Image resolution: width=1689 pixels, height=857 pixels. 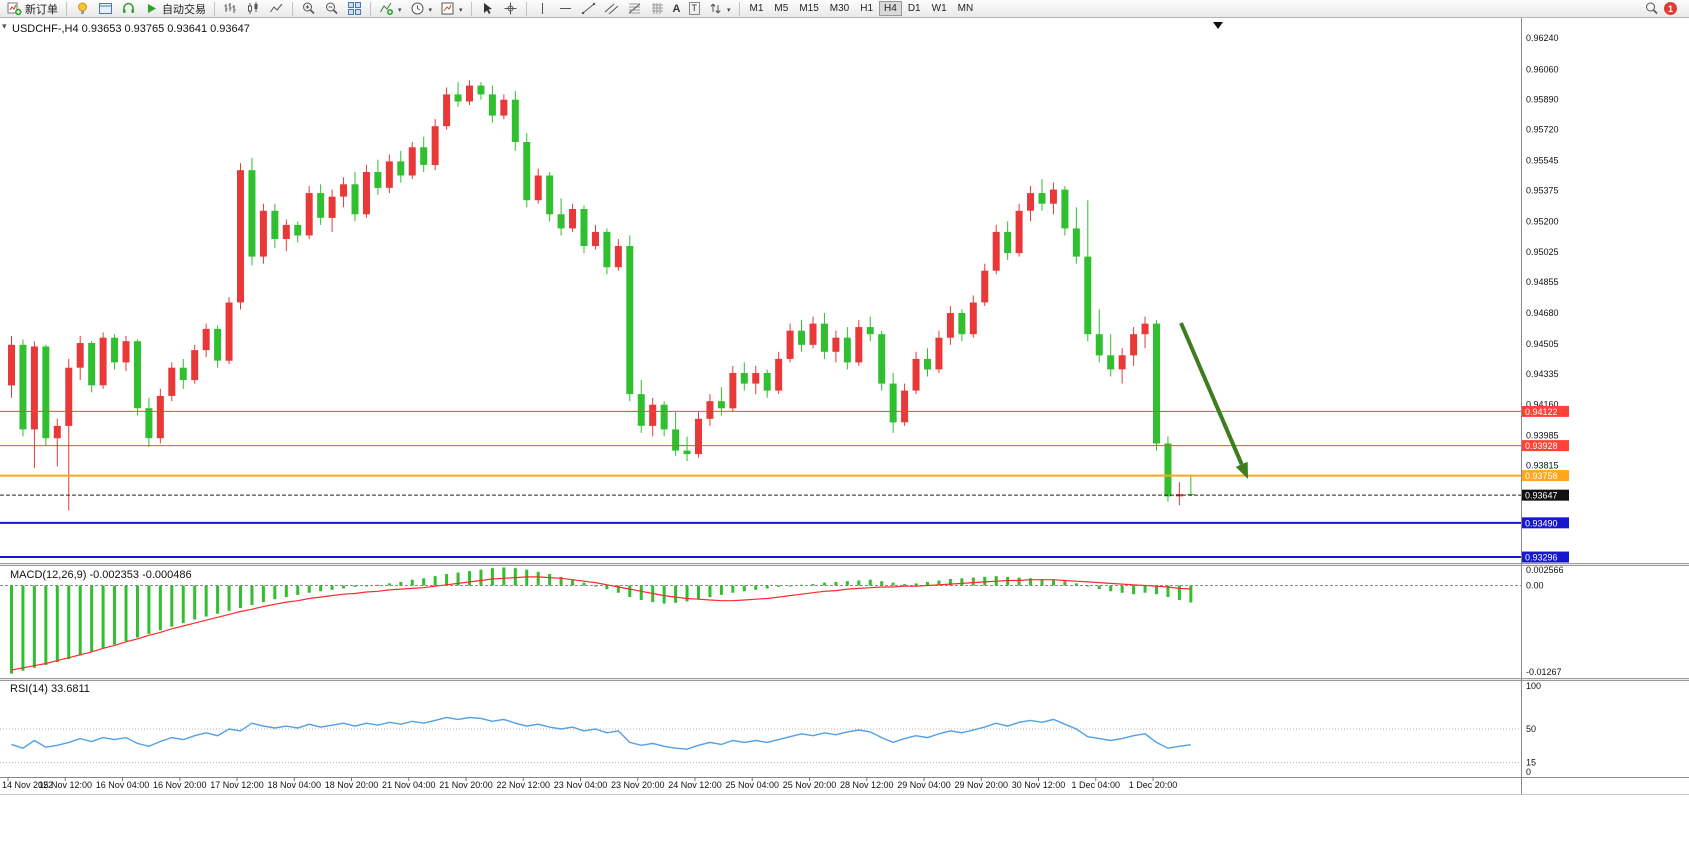 I want to click on channel-tool-button, so click(x=611, y=9).